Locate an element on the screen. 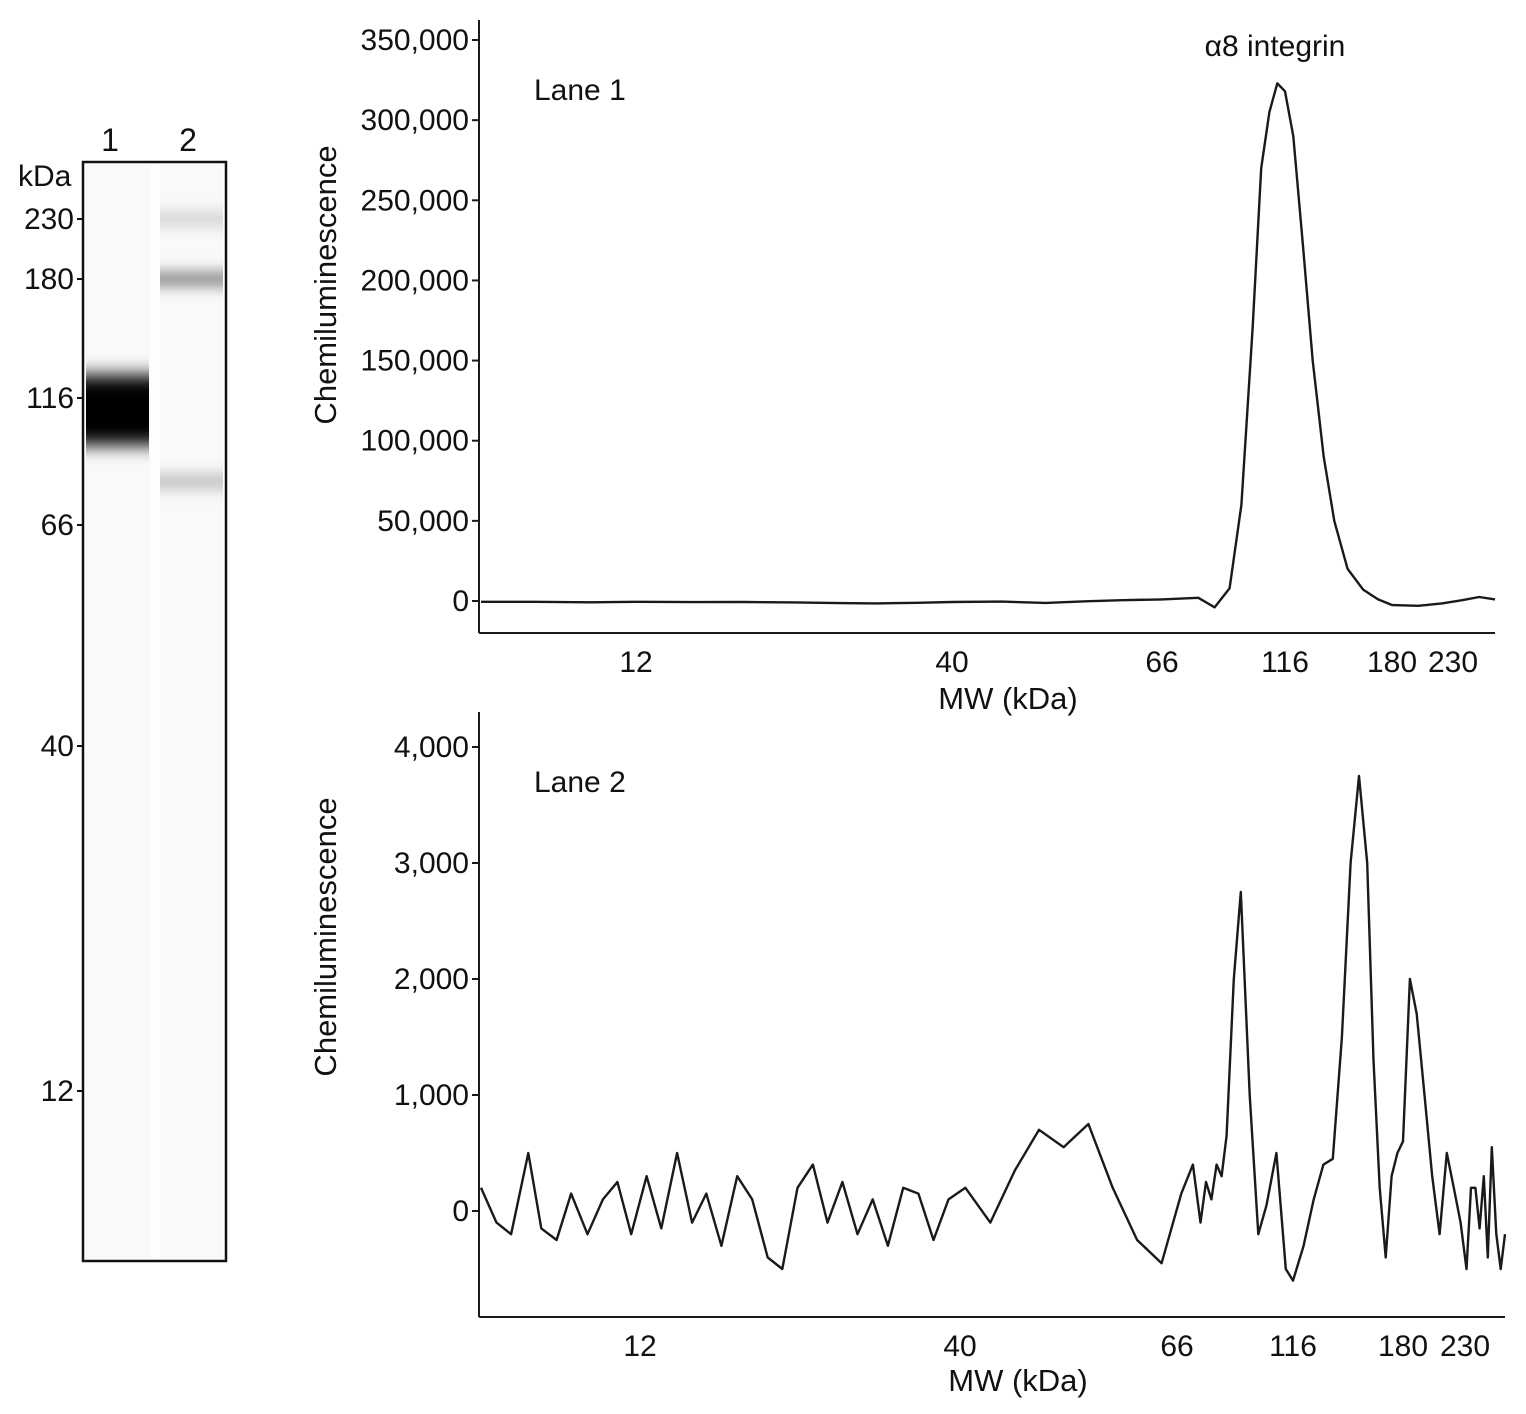 Image resolution: width=1526 pixels, height=1414 pixels. gel-marker-label: 180 is located at coordinates (49, 279).